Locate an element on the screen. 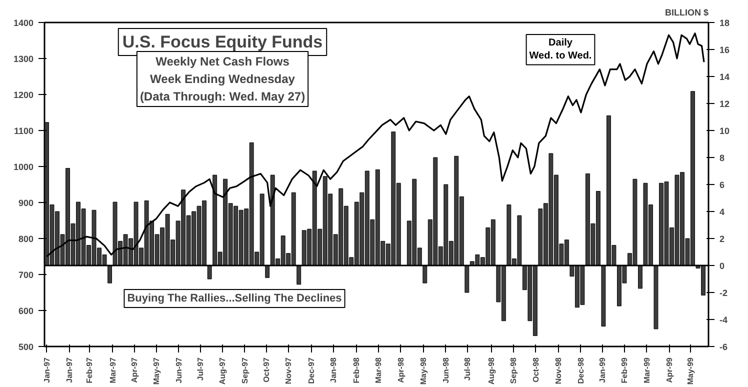  x-tick-label: Jul-97 is located at coordinates (201, 368).